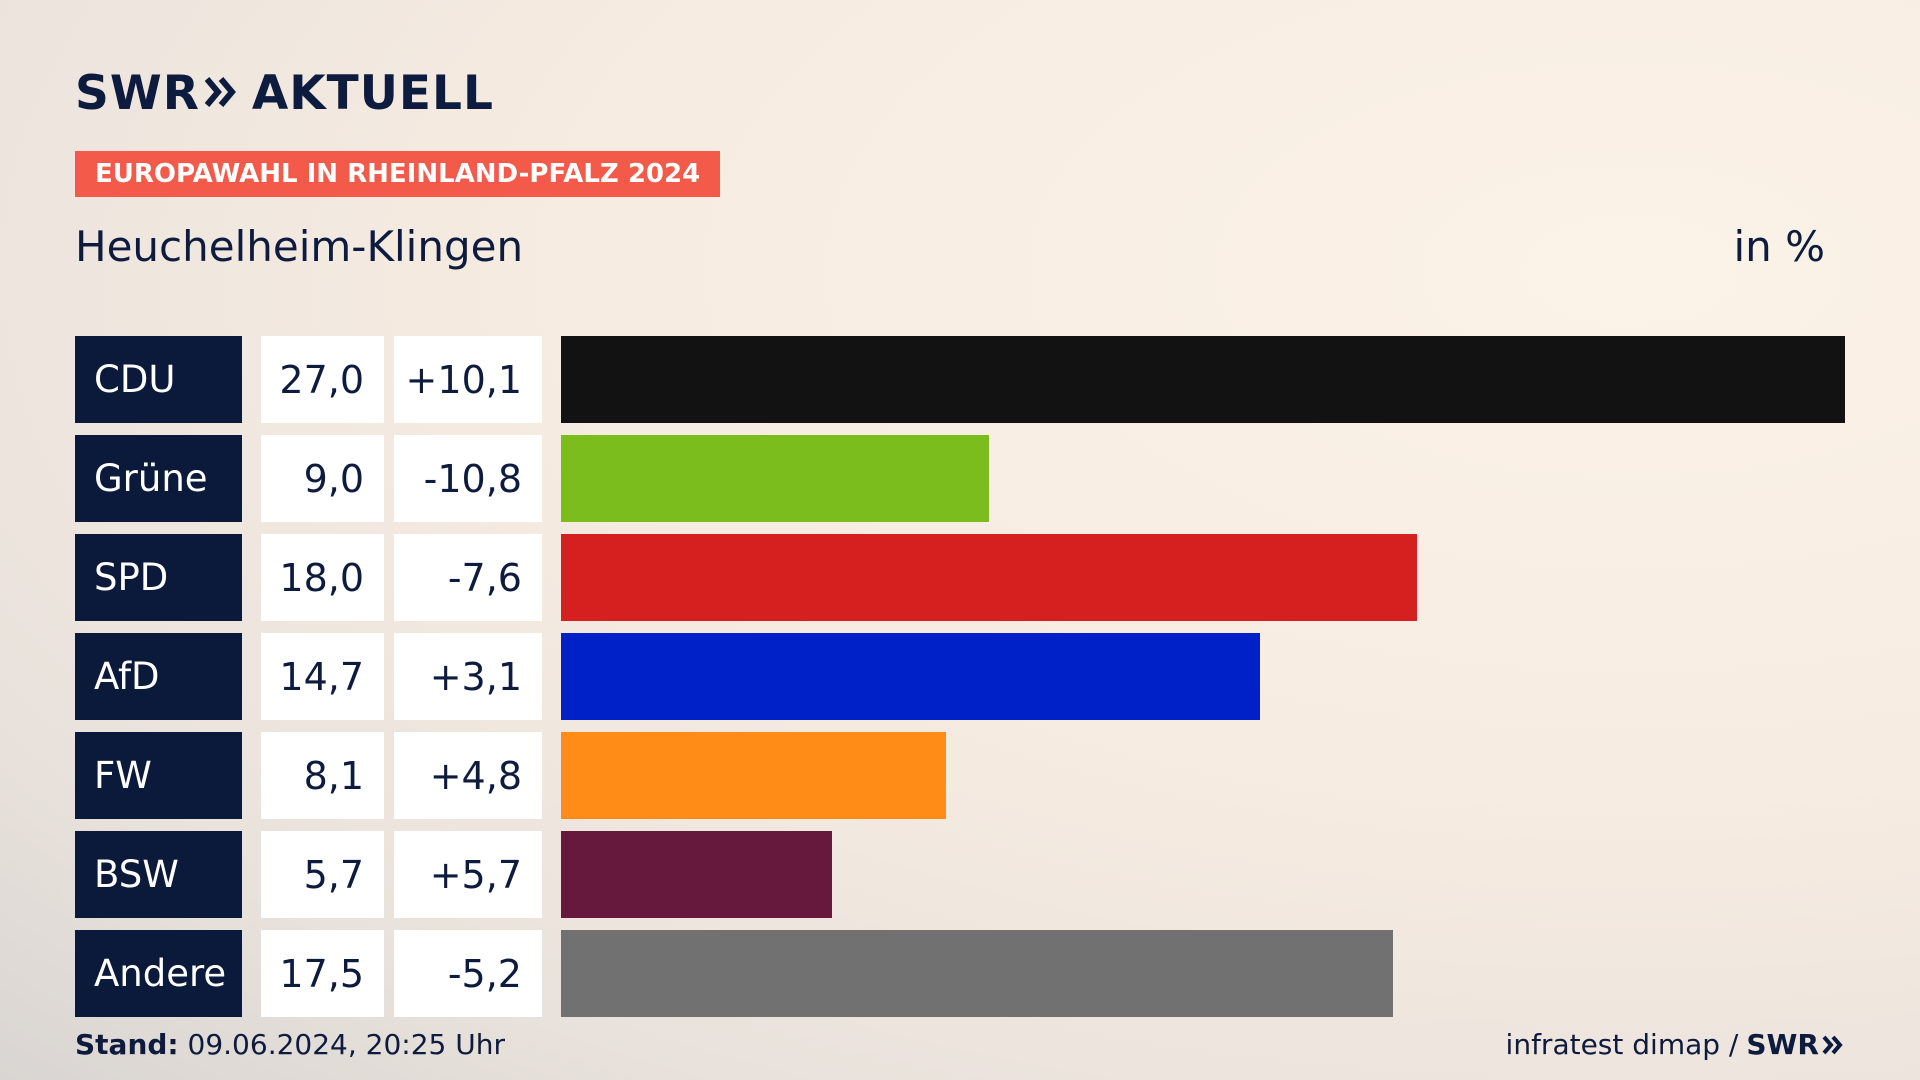 This screenshot has width=1920, height=1080. I want to click on result-row: CDU 27,0 +10,1, so click(960, 379).